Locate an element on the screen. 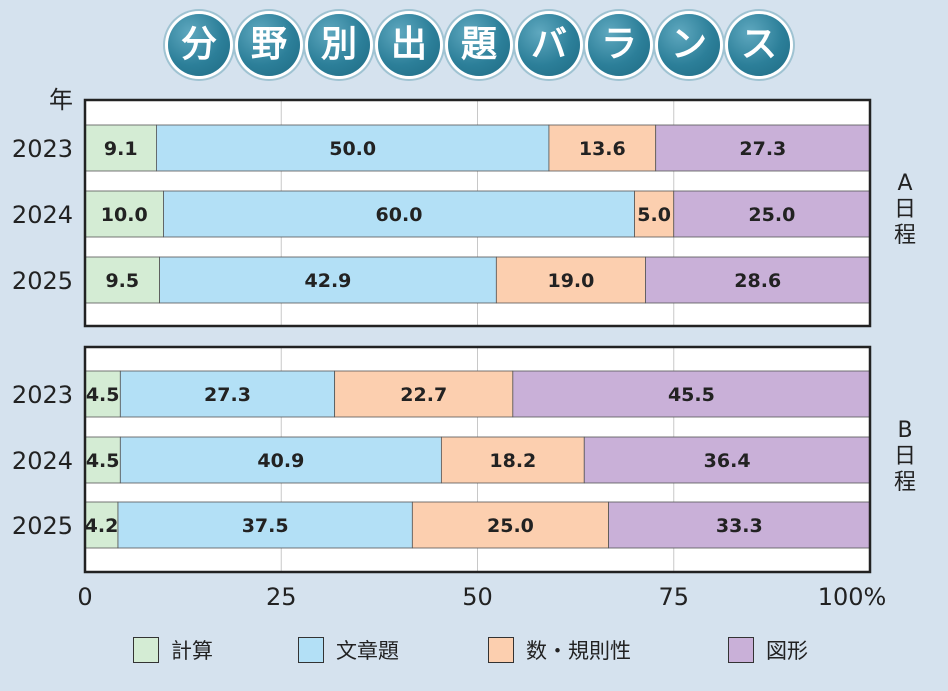 This screenshot has width=948, height=691. title-char: 野 is located at coordinates (269, 45).